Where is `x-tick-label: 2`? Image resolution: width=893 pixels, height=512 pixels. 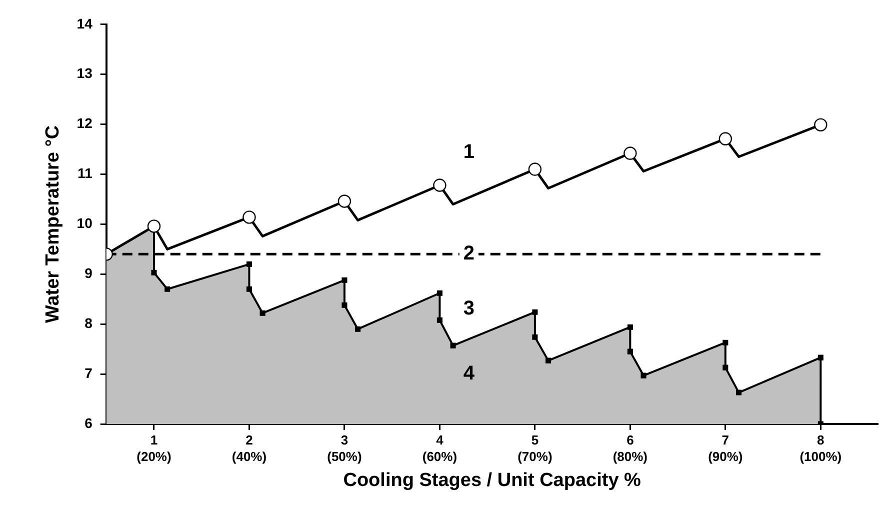
x-tick-label: 2 is located at coordinates (249, 440).